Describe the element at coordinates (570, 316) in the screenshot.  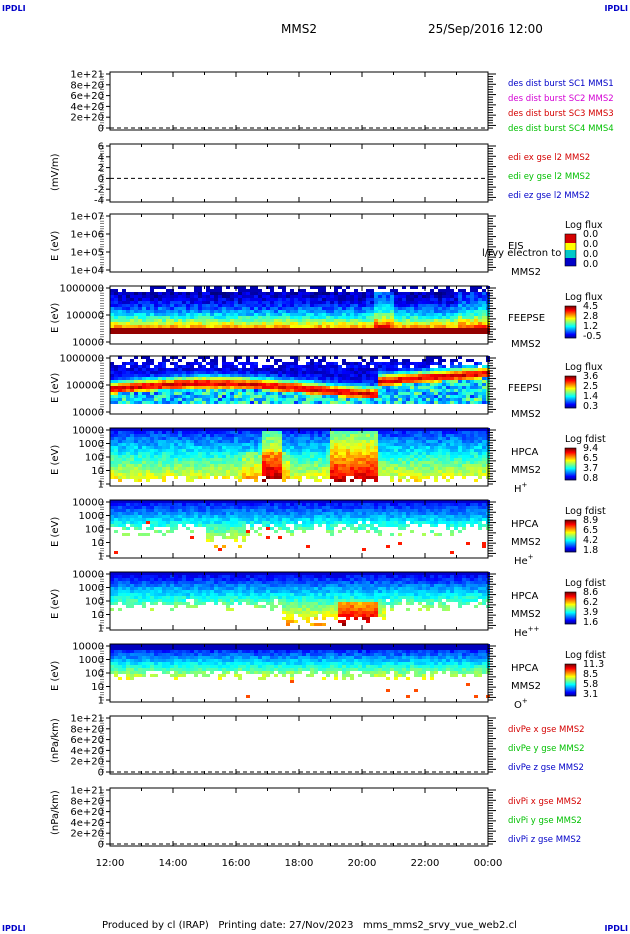
I see `colorbar-slice` at that location.